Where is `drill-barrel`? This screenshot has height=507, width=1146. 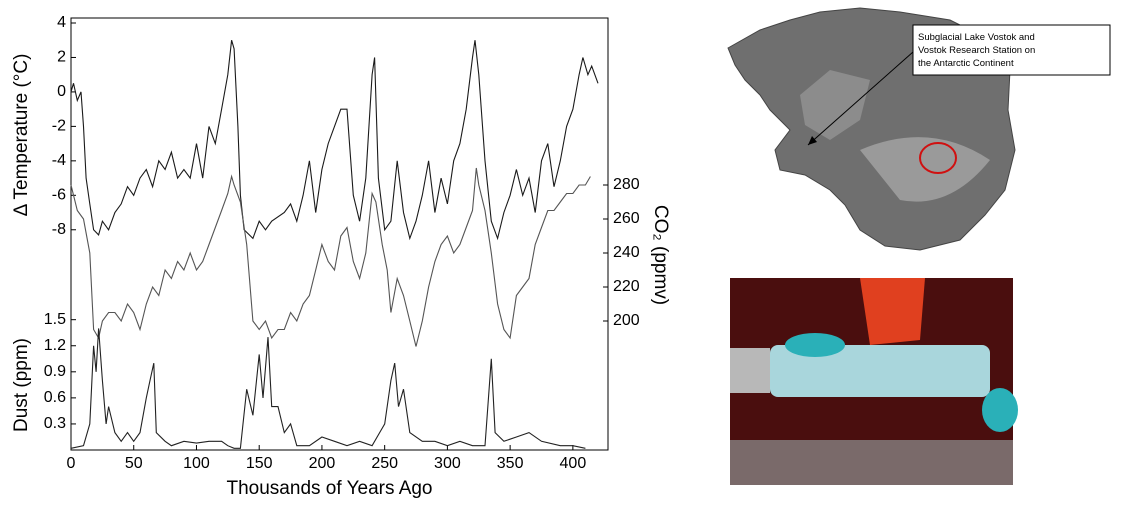 drill-barrel is located at coordinates (750, 370).